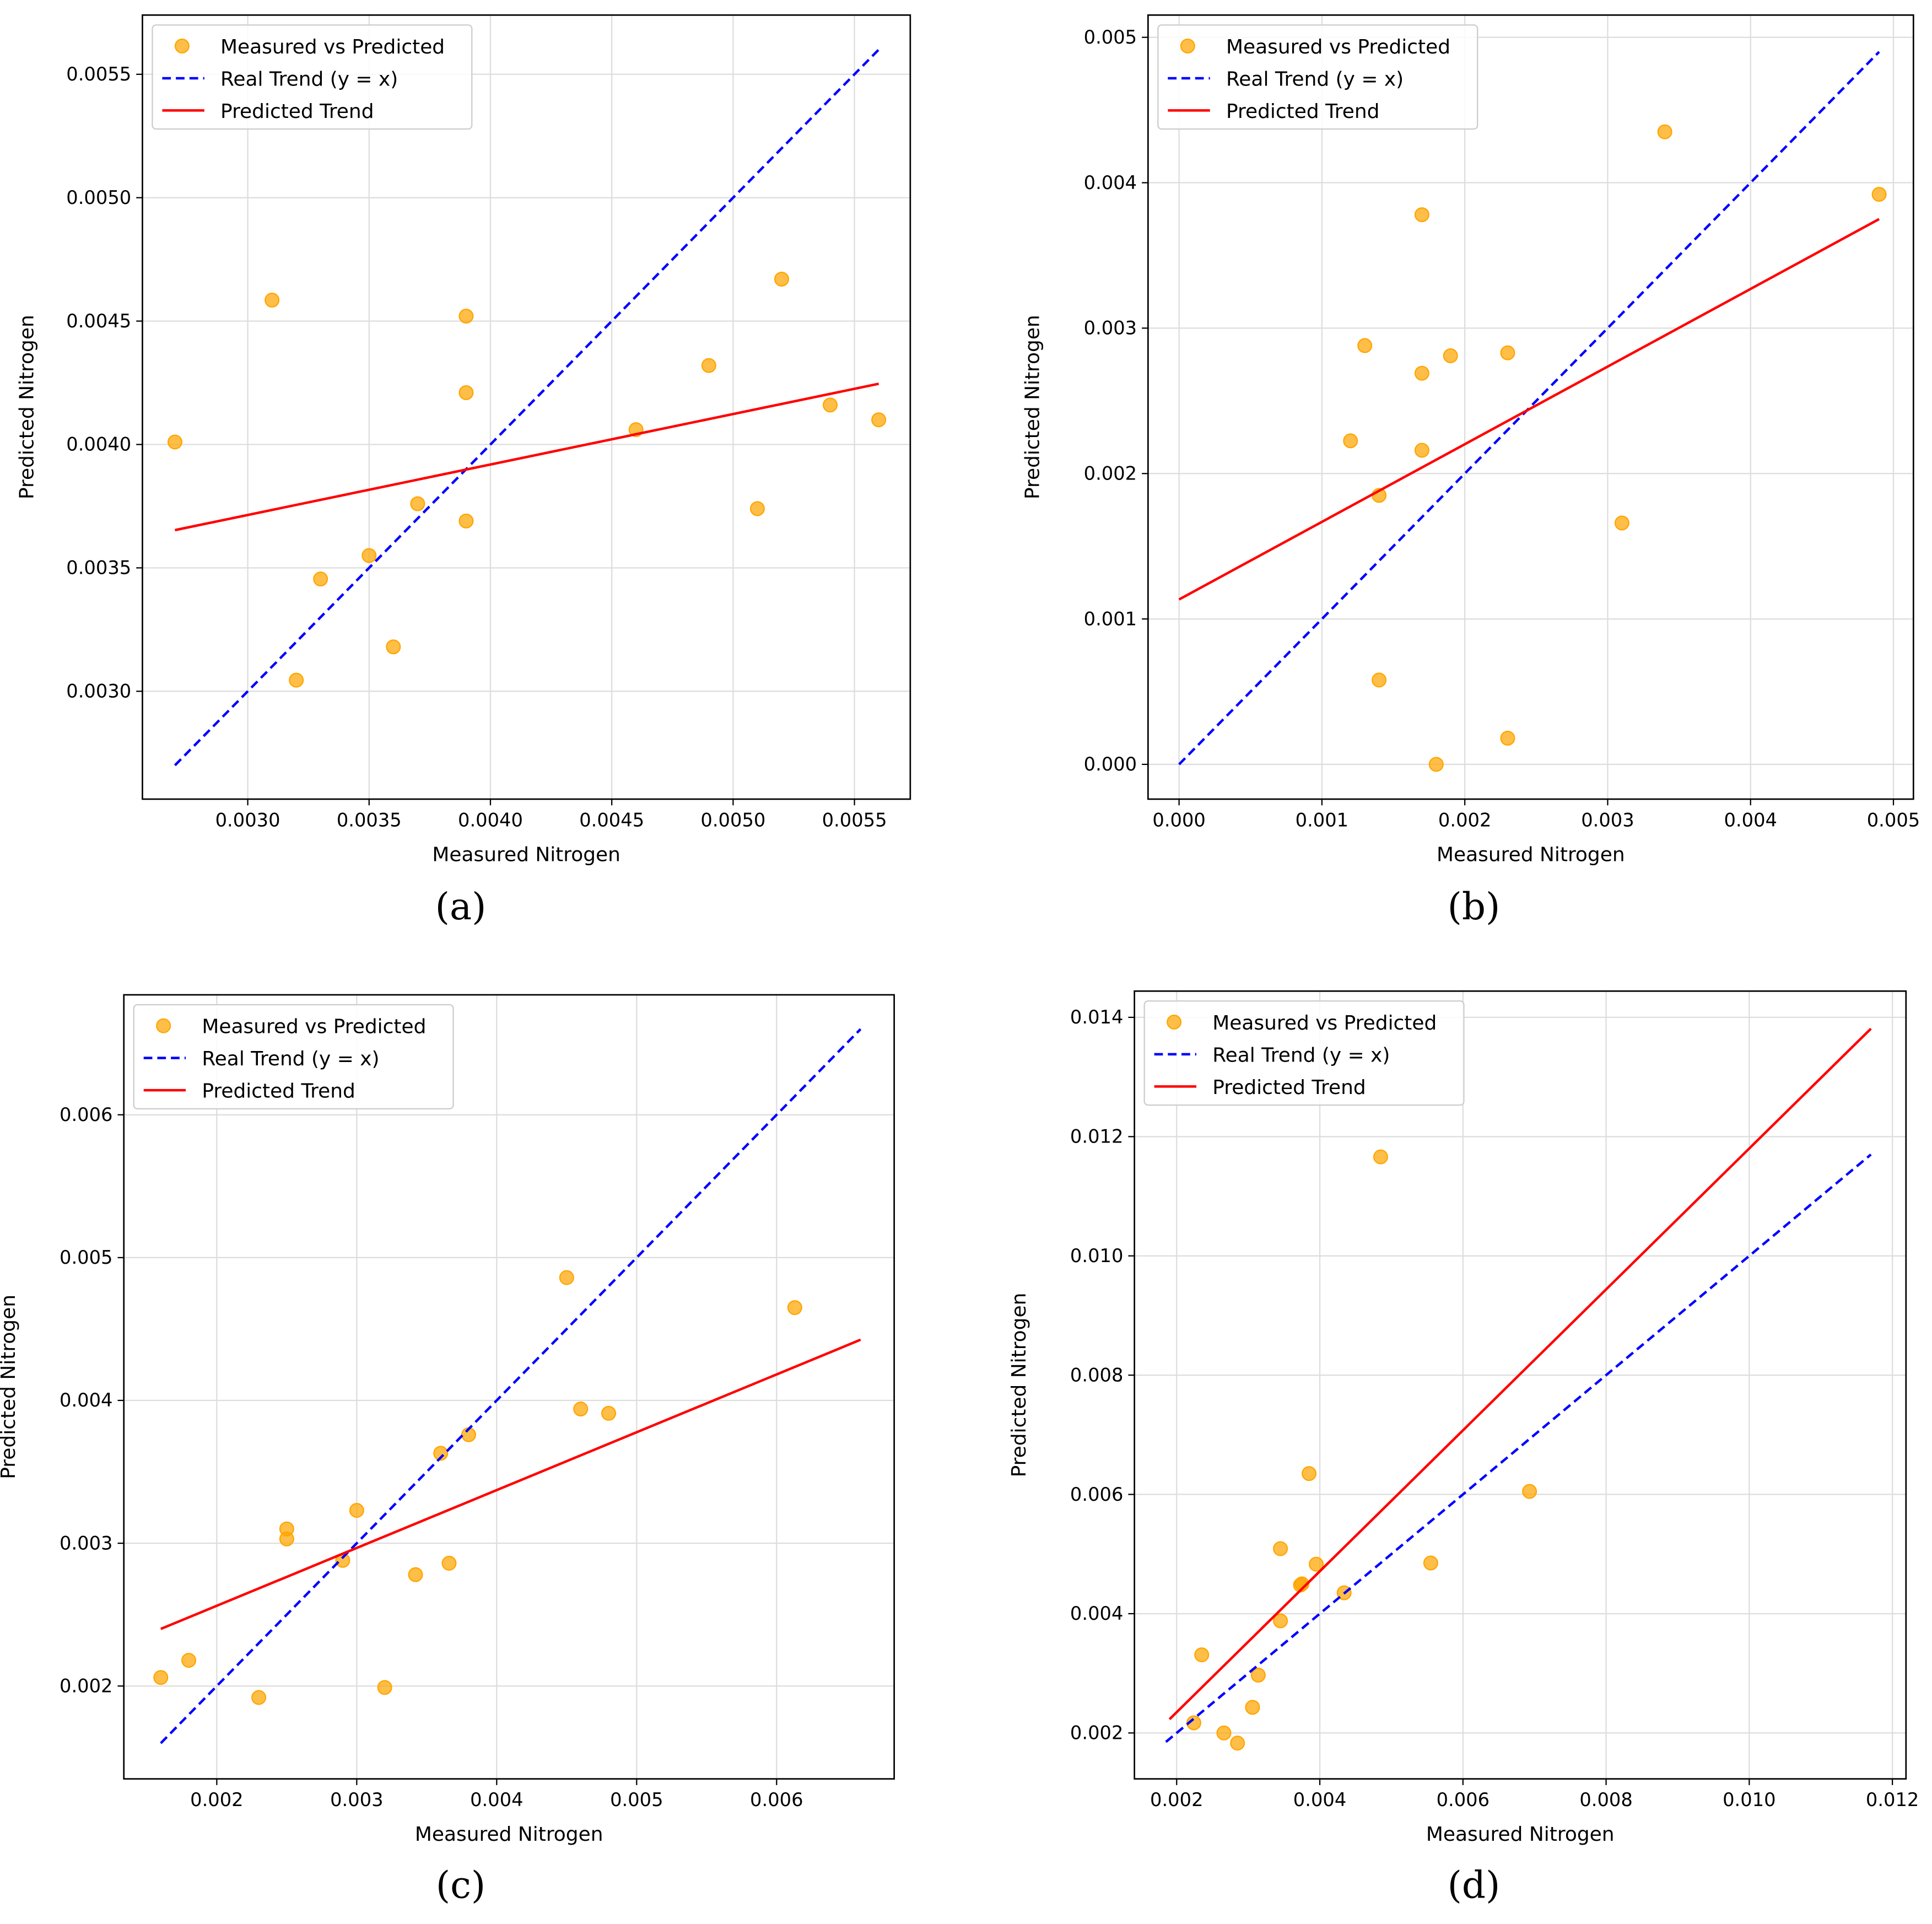  What do you see at coordinates (1096, 1733) in the screenshot?
I see `y-tick-label: 0.002` at bounding box center [1096, 1733].